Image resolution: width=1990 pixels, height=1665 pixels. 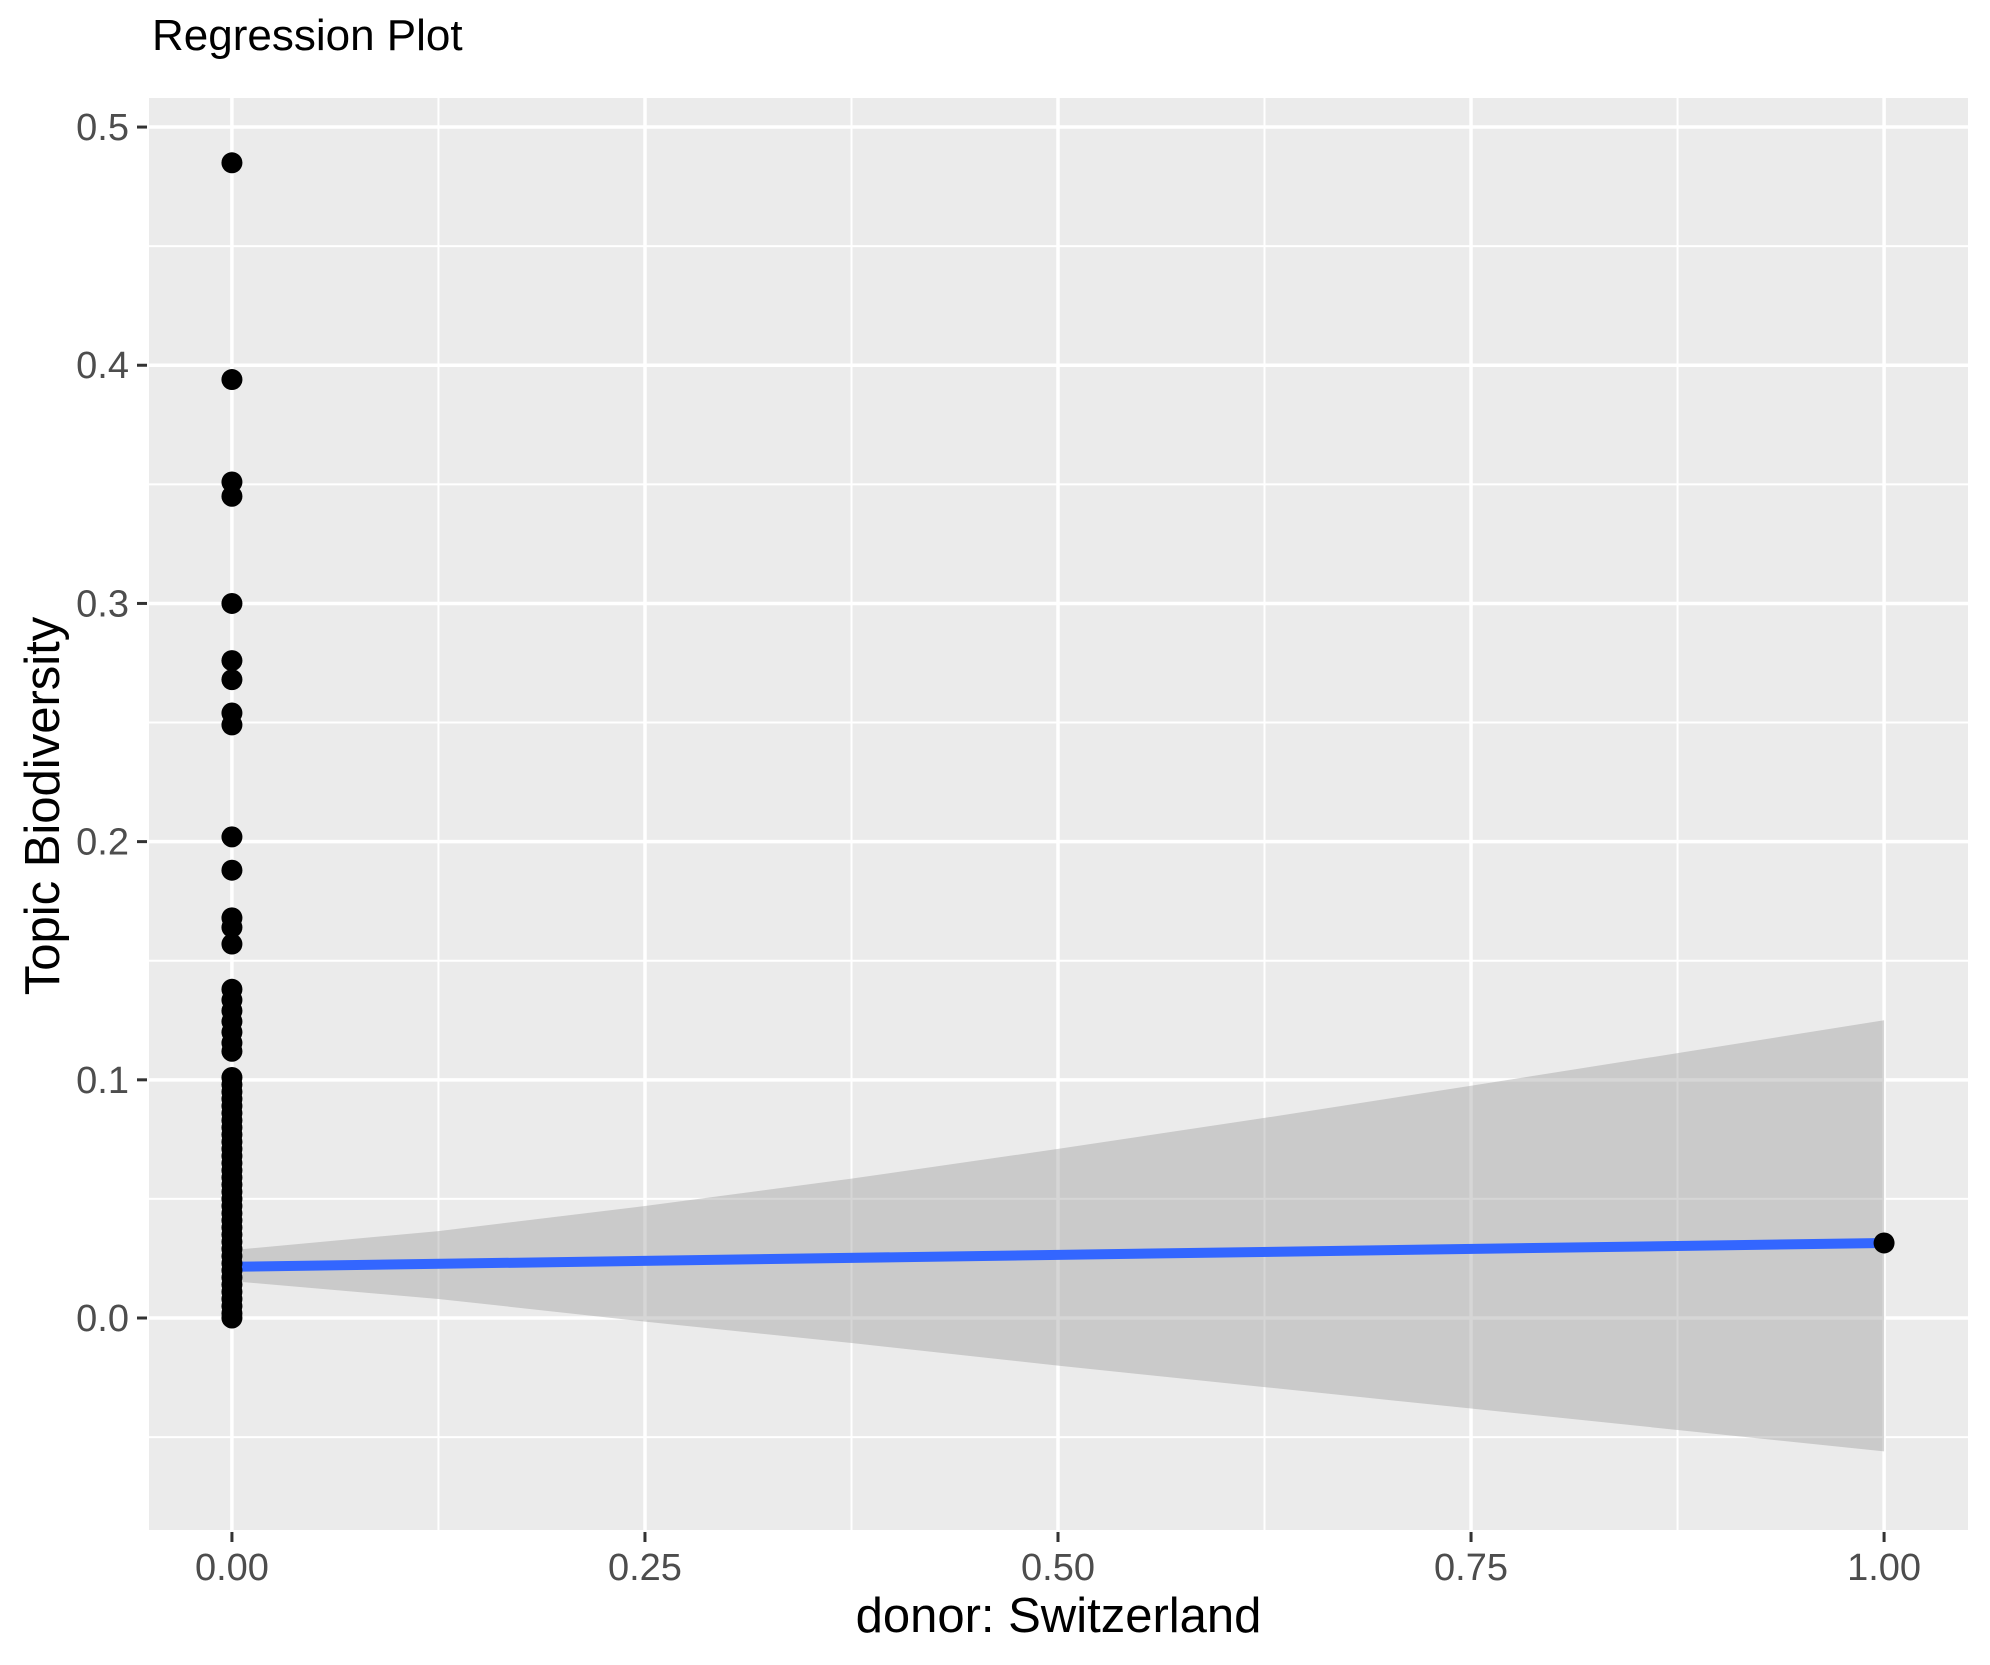 I want to click on y-tick-label: 0.5, so click(x=102, y=128).